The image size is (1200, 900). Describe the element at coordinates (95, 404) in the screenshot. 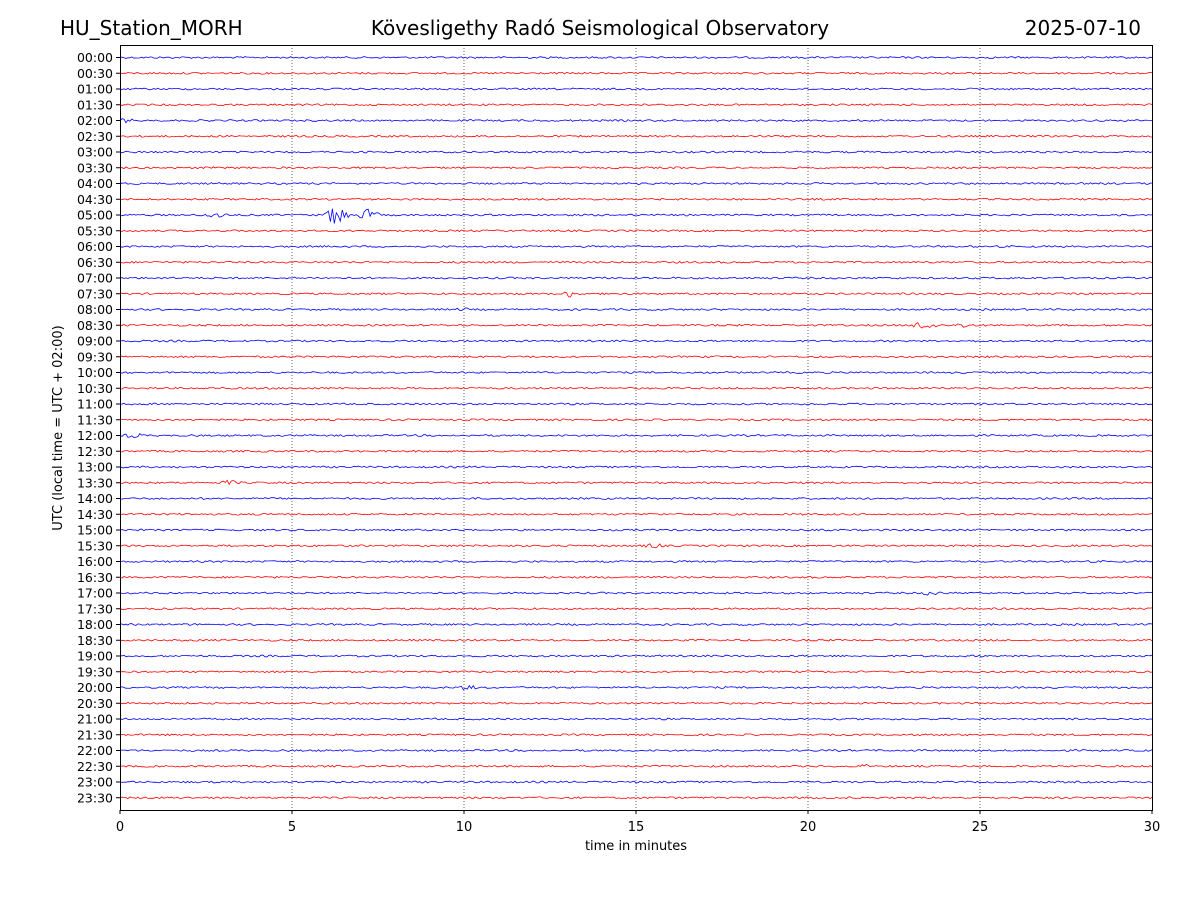

I see `y-tick-label: 11:00` at that location.